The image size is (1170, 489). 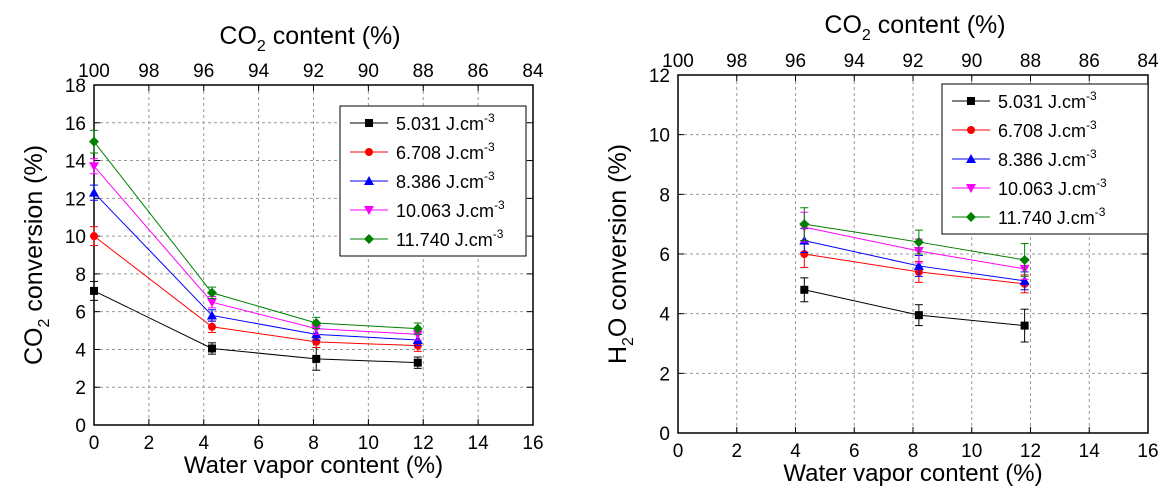 What do you see at coordinates (445, 122) in the screenshot?
I see `legend-label: 5.031 J.cm-3` at bounding box center [445, 122].